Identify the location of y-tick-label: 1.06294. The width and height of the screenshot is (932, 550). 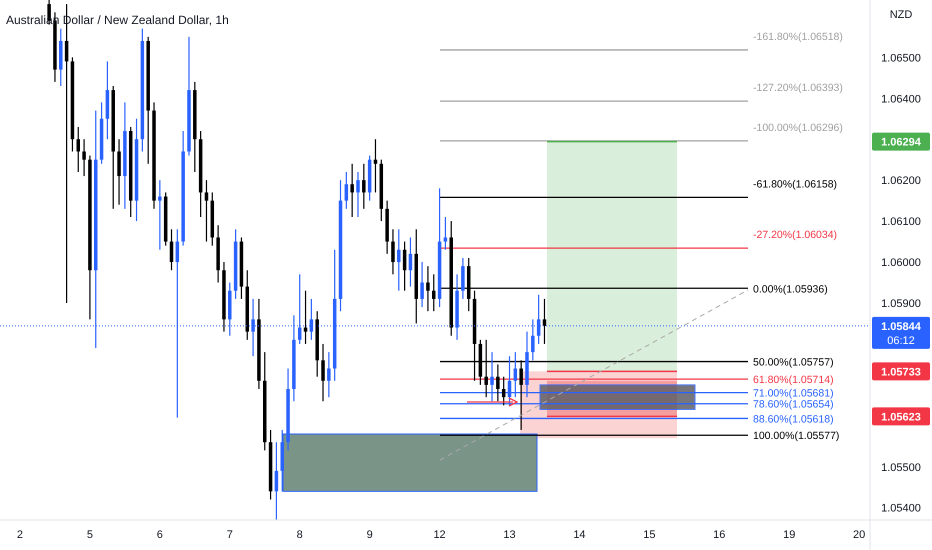
(901, 142).